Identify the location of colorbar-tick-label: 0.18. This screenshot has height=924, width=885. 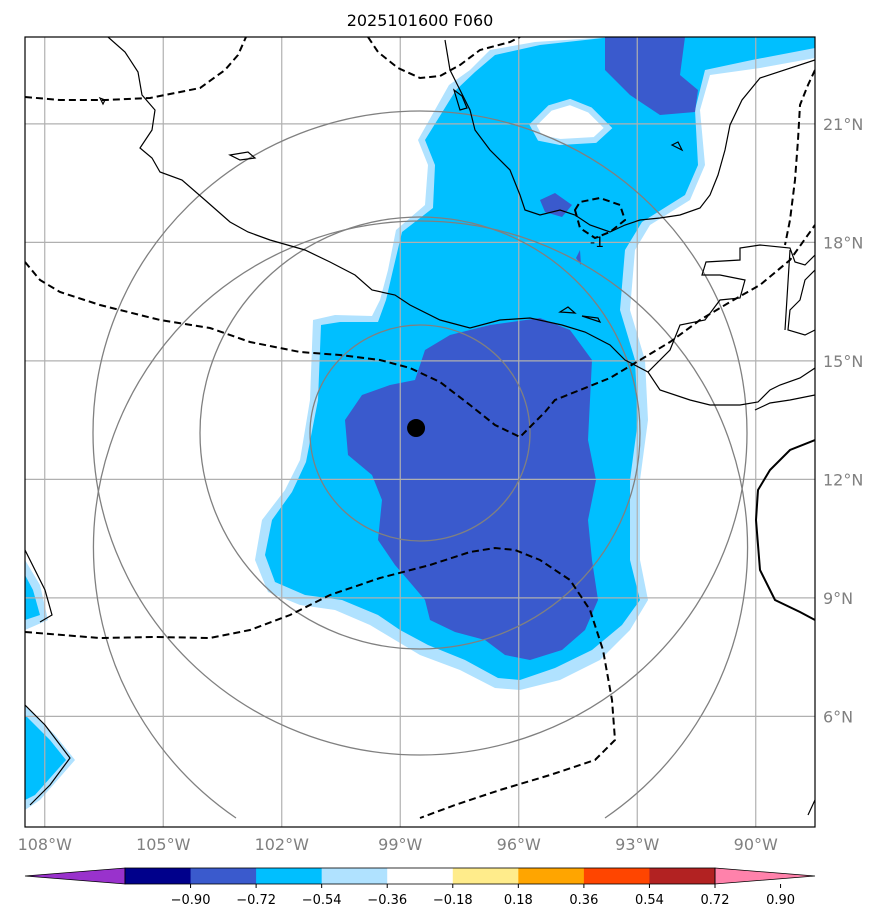
(518, 900).